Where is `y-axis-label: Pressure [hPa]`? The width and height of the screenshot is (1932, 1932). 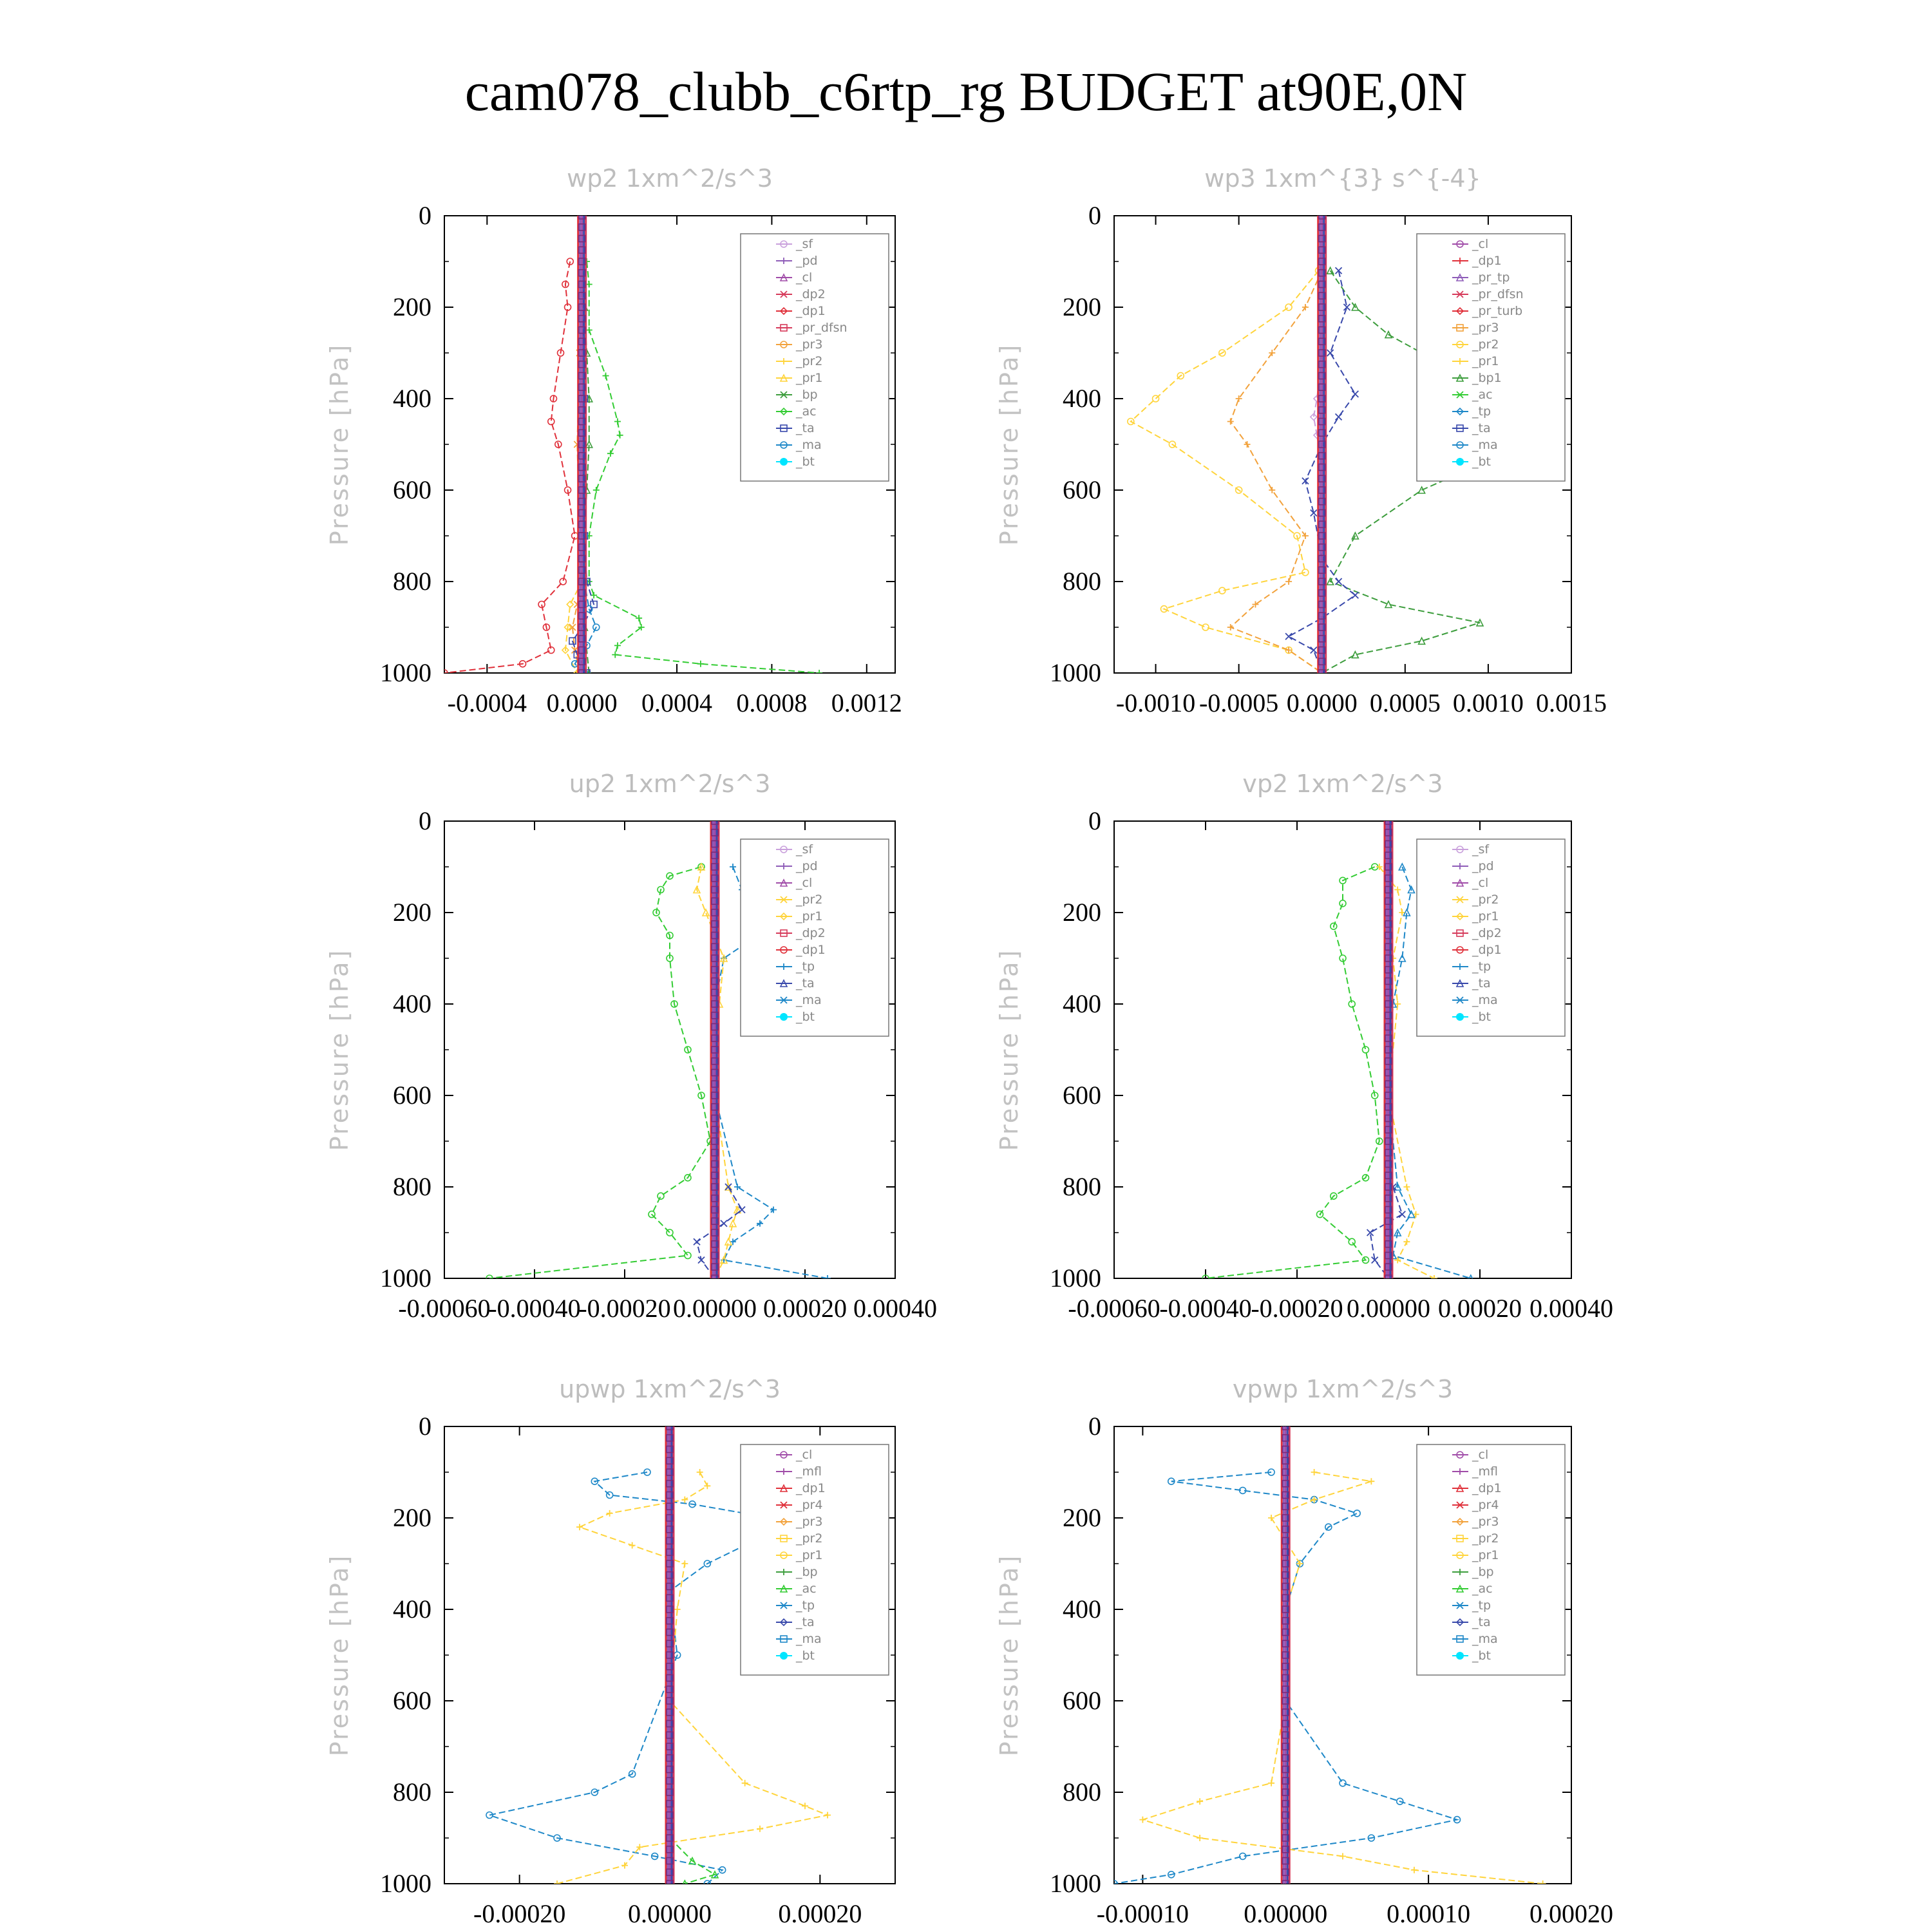 y-axis-label: Pressure [hPa] is located at coordinates (339, 445).